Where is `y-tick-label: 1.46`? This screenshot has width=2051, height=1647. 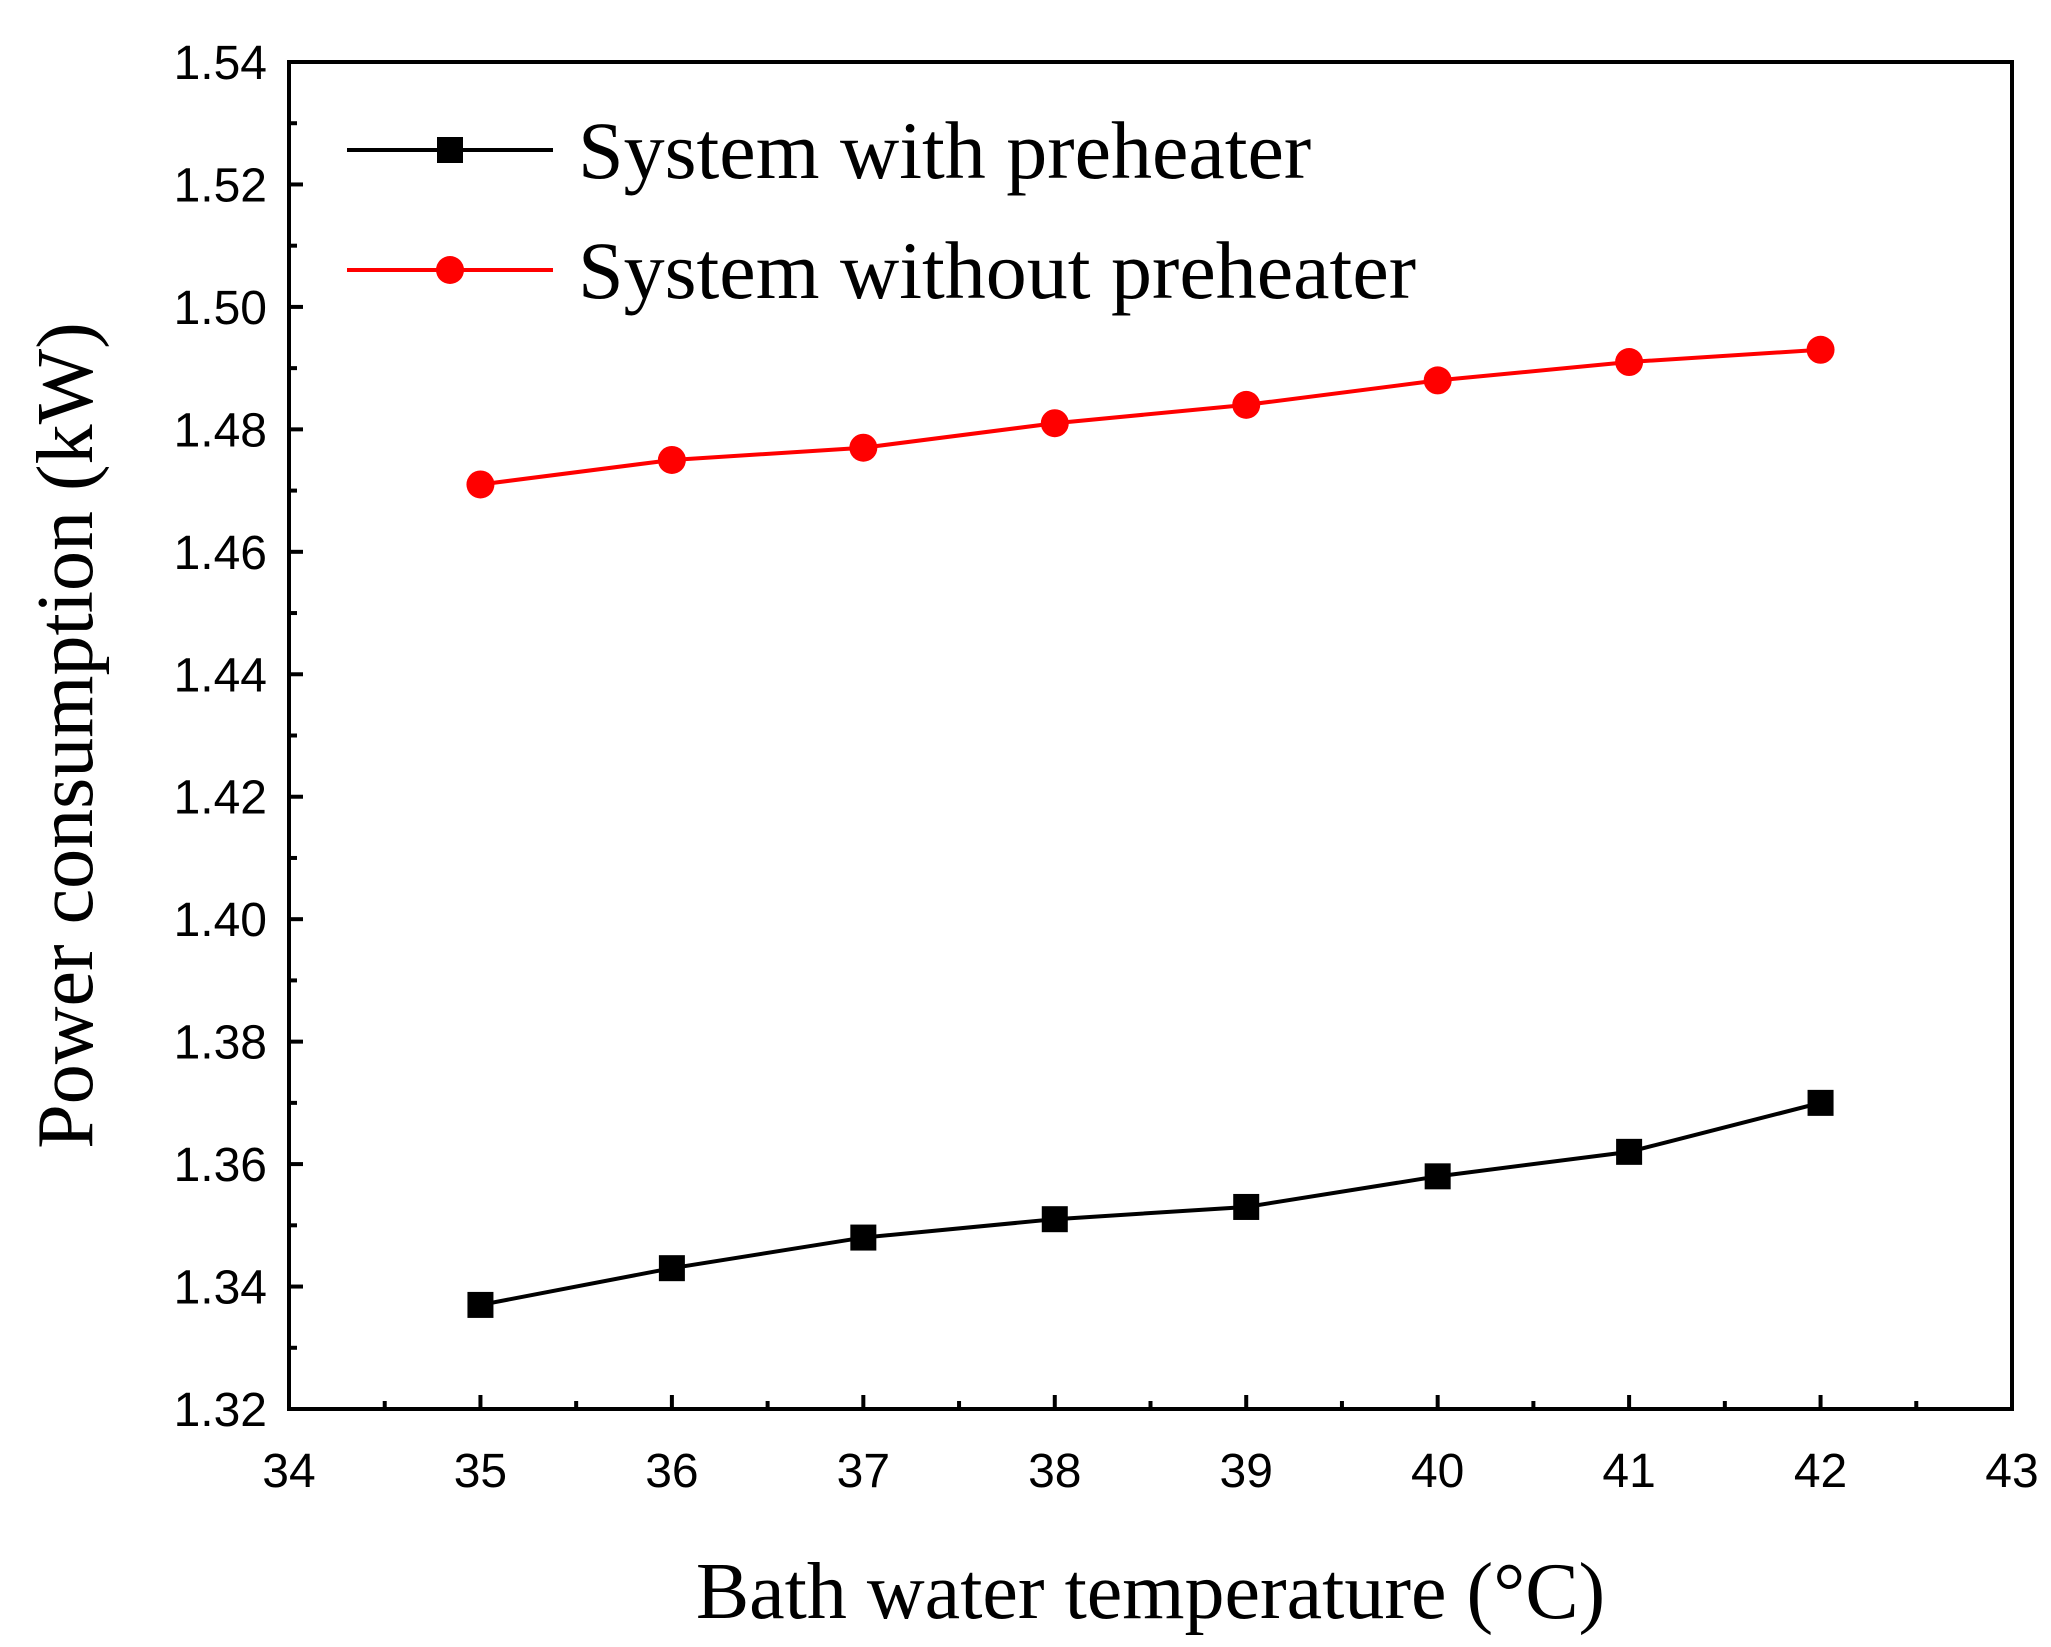
y-tick-label: 1.46 is located at coordinates (220, 553).